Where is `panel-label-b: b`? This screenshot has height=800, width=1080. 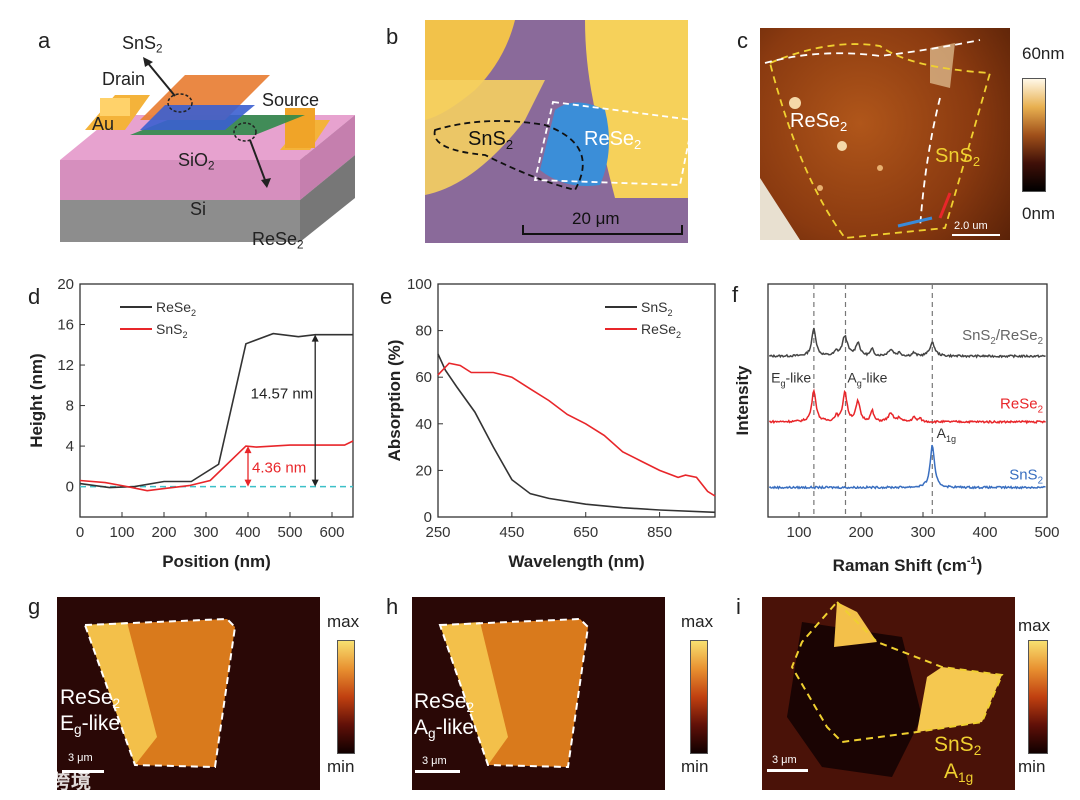 panel-label-b: b is located at coordinates (392, 36).